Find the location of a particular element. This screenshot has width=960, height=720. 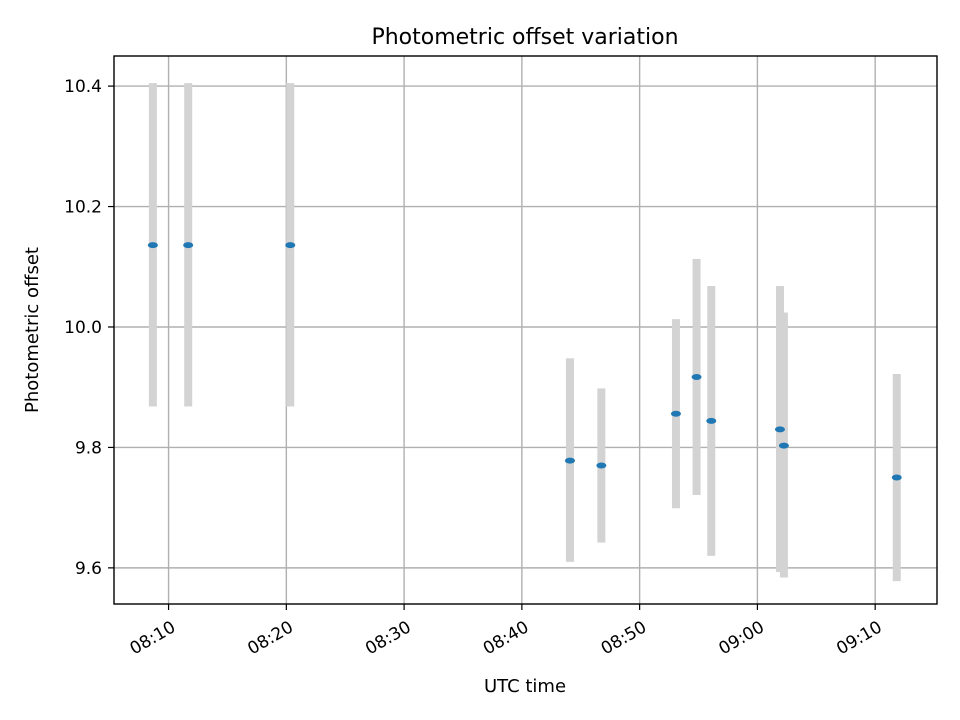

x-tick-label: 09:10 is located at coordinates (859, 638).